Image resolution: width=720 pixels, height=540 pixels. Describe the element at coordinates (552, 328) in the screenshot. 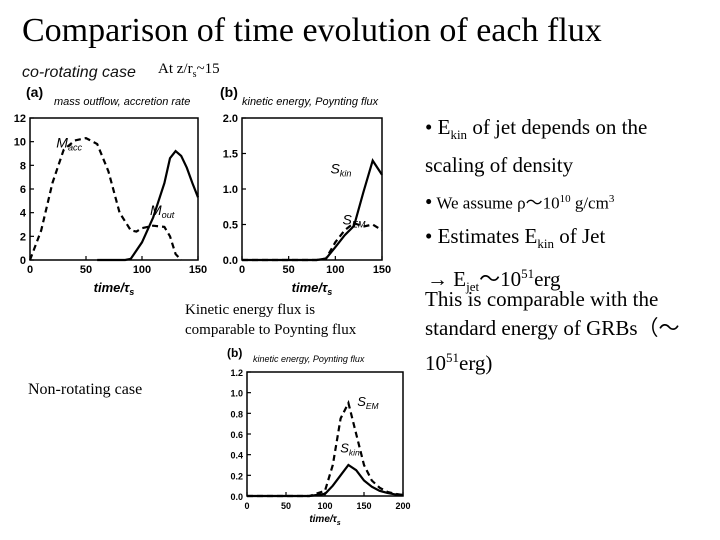

I see `comparison-line-2: standard energy of GRBs（～` at that location.